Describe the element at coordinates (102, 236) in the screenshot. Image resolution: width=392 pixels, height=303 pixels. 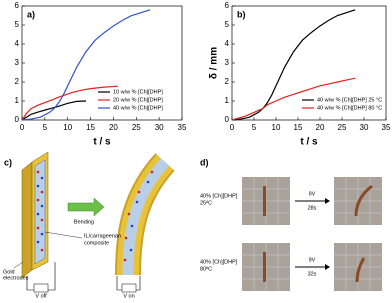
I see `composite-label: IL/carrageenan` at that location.